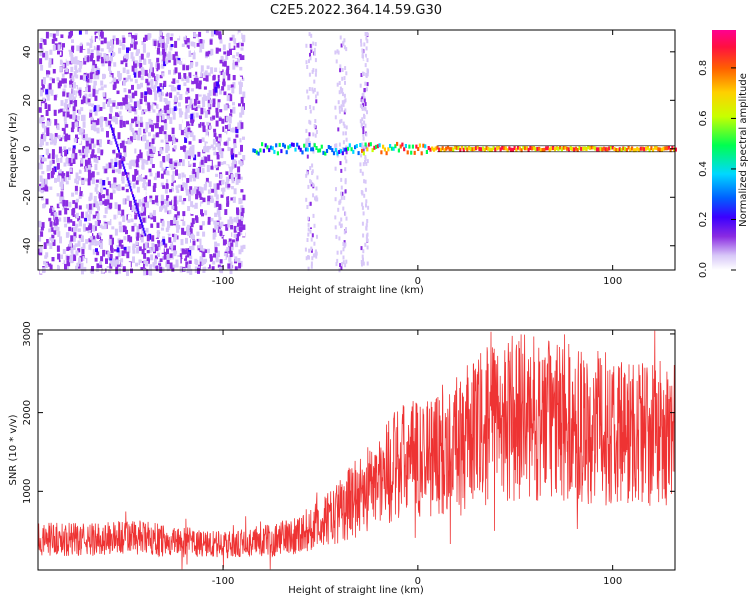 This screenshot has height=600, width=750. What do you see at coordinates (703, 68) in the screenshot?
I see `colorbar-tick-label: 0.8` at bounding box center [703, 68].